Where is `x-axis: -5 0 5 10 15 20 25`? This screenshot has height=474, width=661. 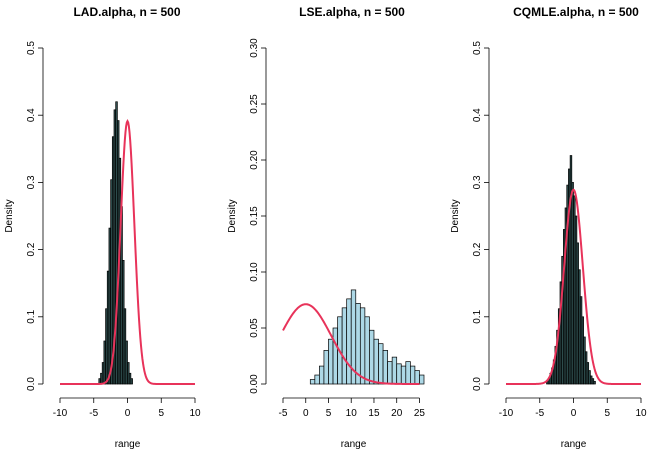 x-axis: -5 0 5 10 15 20 25 is located at coordinates (352, 408).